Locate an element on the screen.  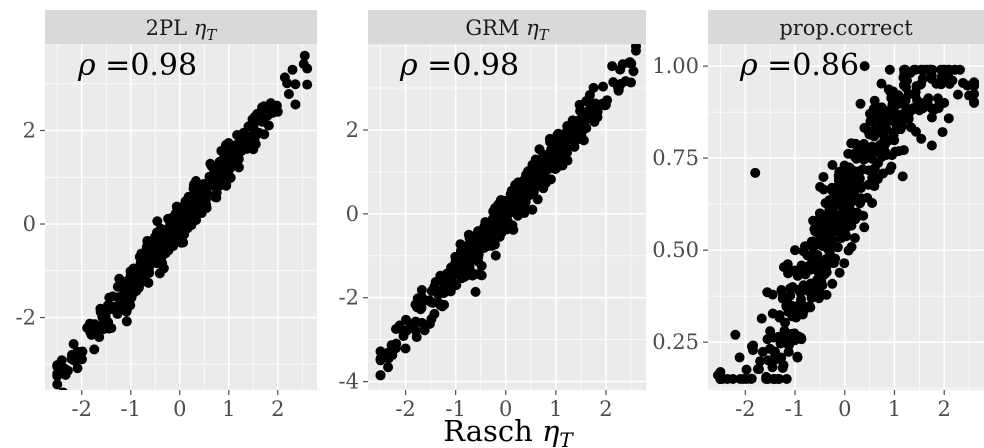
y-axis-3: 0.25 0.50 0.75 1.00 is located at coordinates (680, 204).